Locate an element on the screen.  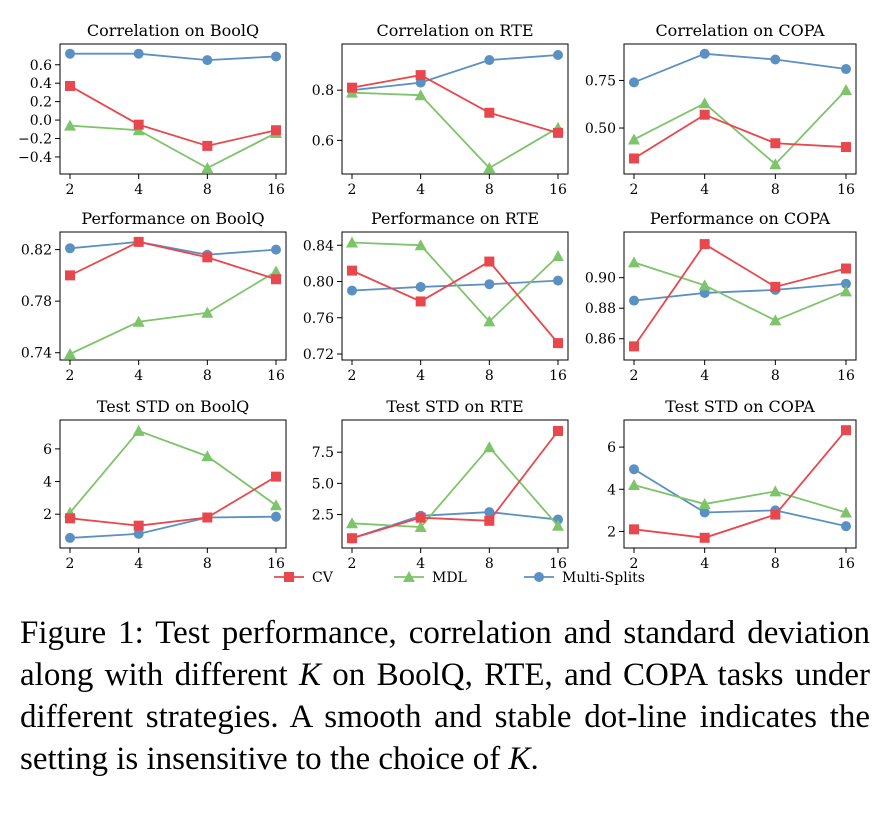
chart-title: Correlation on RTE is located at coordinates (454, 30).